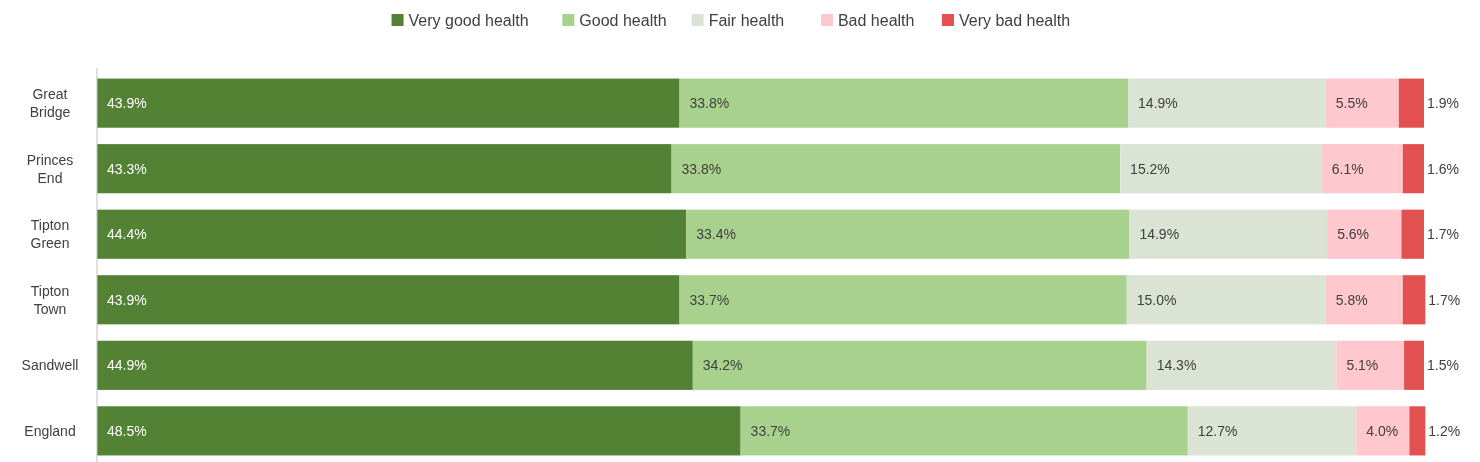 The height and width of the screenshot is (462, 1480). What do you see at coordinates (1362, 365) in the screenshot?
I see `data-label: 5.1%` at bounding box center [1362, 365].